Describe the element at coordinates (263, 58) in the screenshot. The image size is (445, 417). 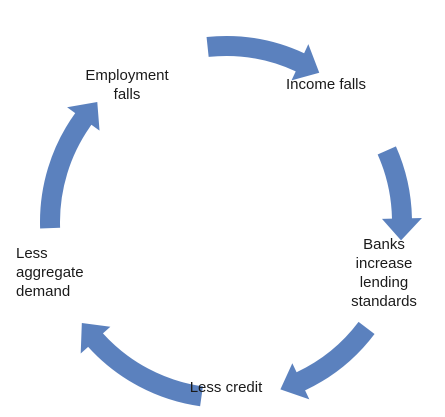
I see `arrow-employment-to-income` at that location.